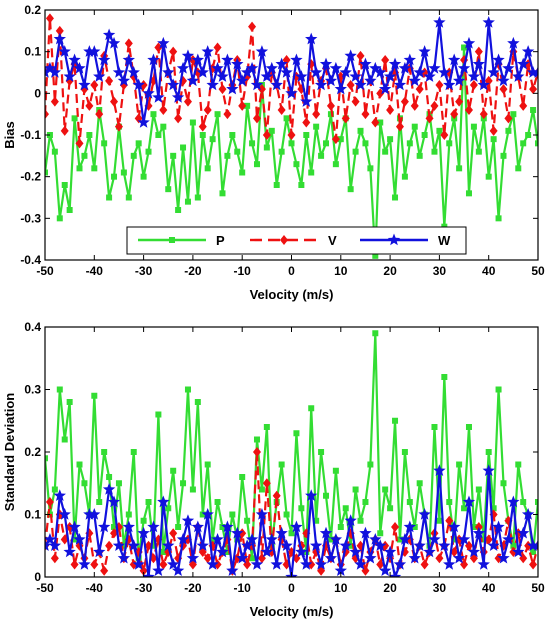  I want to click on y-tick-label: 0.2, so click(32, 452).